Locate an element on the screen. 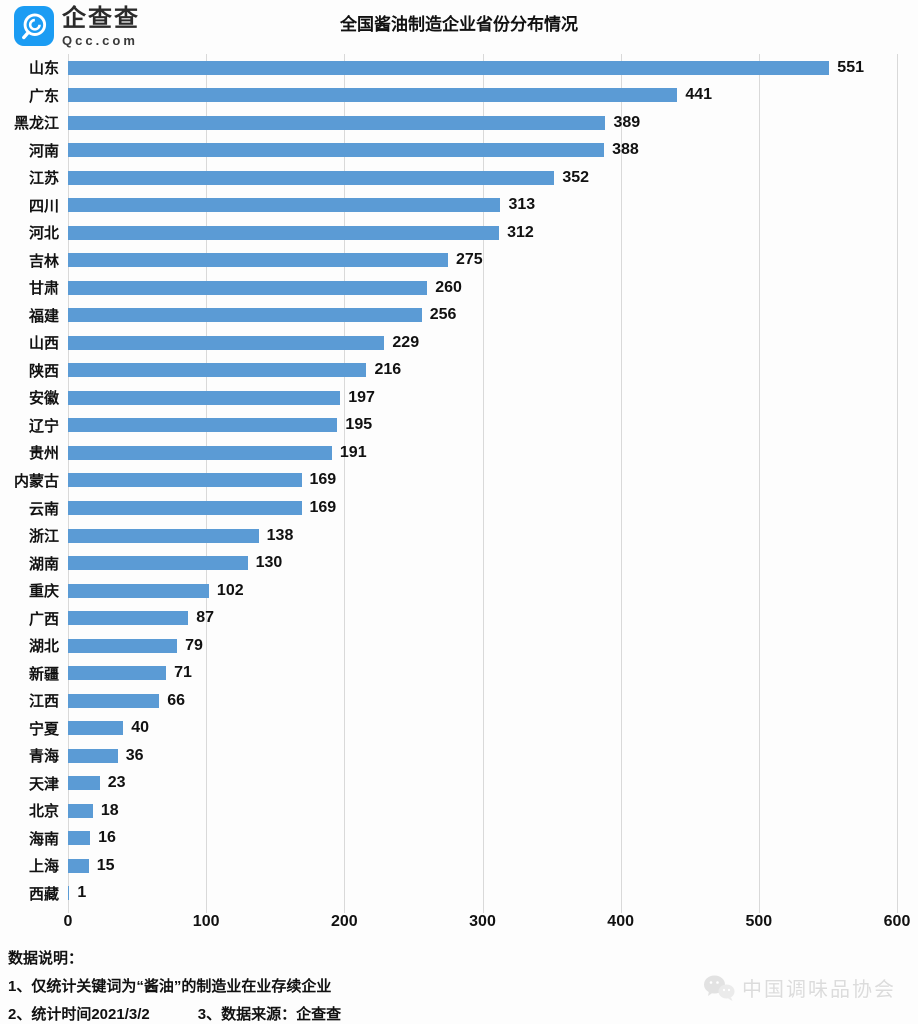  chart-title: 全国酱油制造企业省份分布情况 is located at coordinates (459, 24).